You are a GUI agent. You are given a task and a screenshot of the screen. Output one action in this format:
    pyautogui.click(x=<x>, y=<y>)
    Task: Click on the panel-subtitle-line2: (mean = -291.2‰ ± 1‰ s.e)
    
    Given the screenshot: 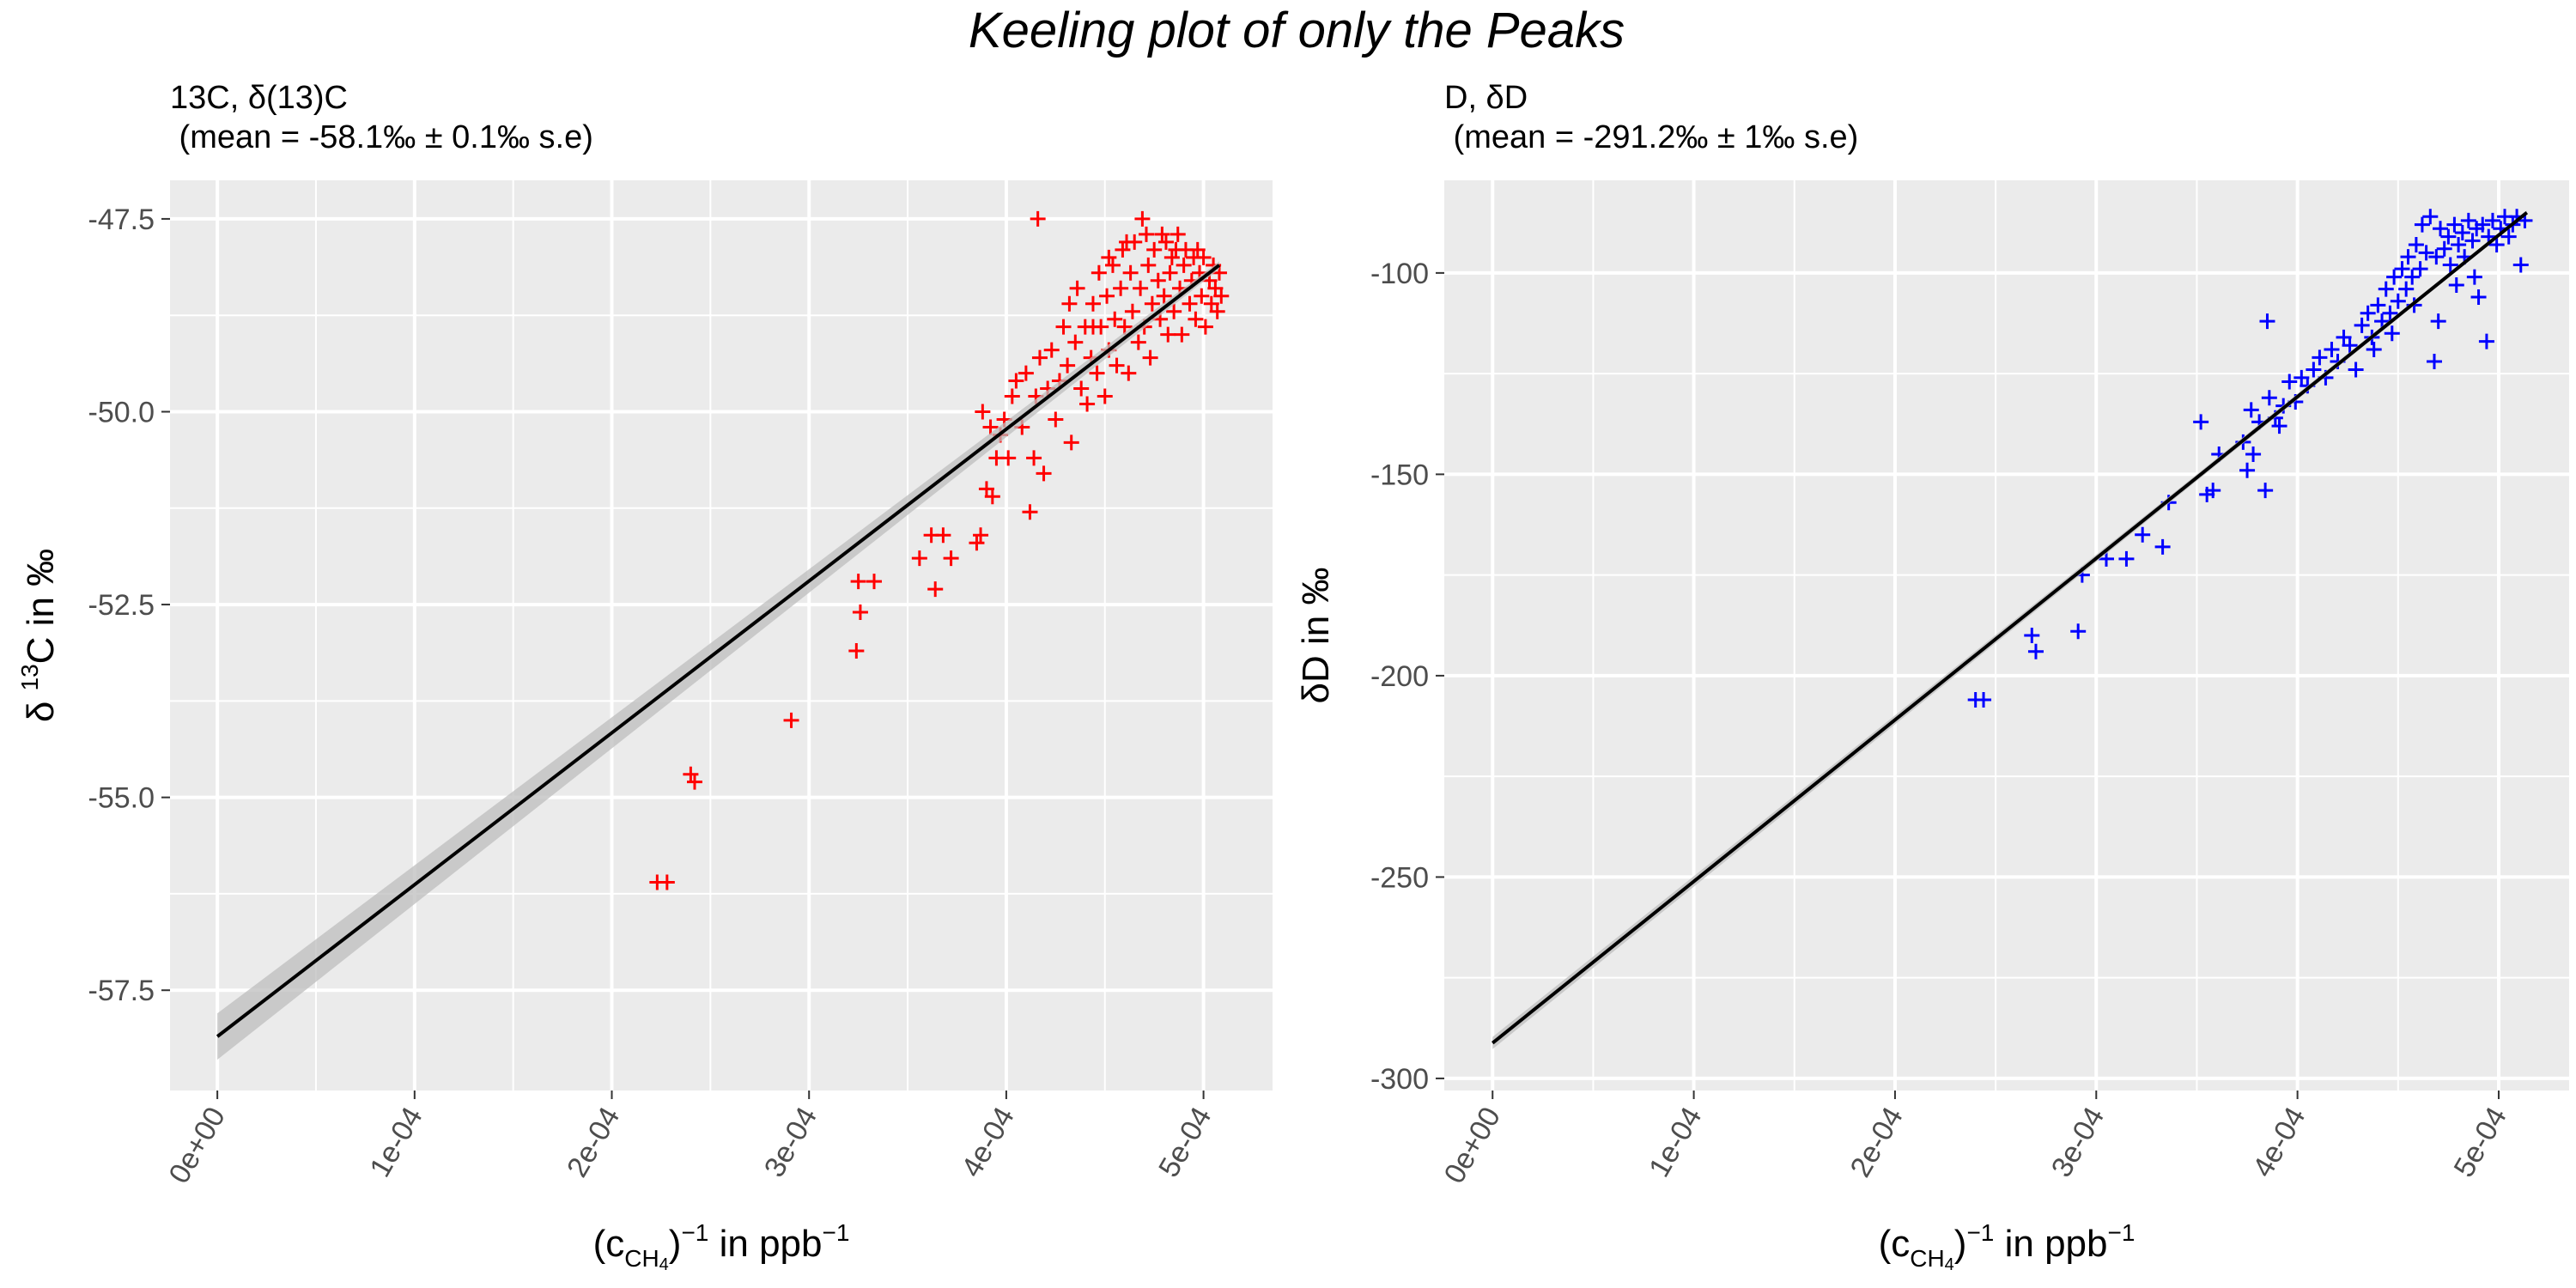 What is the action you would take?
    pyautogui.click(x=1651, y=137)
    